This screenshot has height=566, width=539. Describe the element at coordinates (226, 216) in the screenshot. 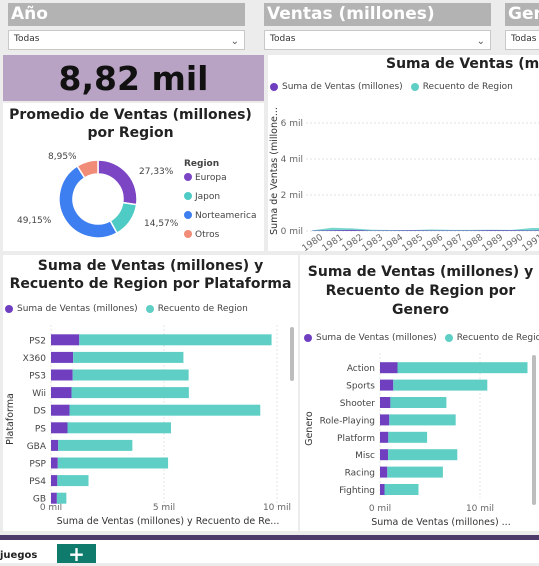

I see `legend-label-norteamerica: Norteamerica` at that location.